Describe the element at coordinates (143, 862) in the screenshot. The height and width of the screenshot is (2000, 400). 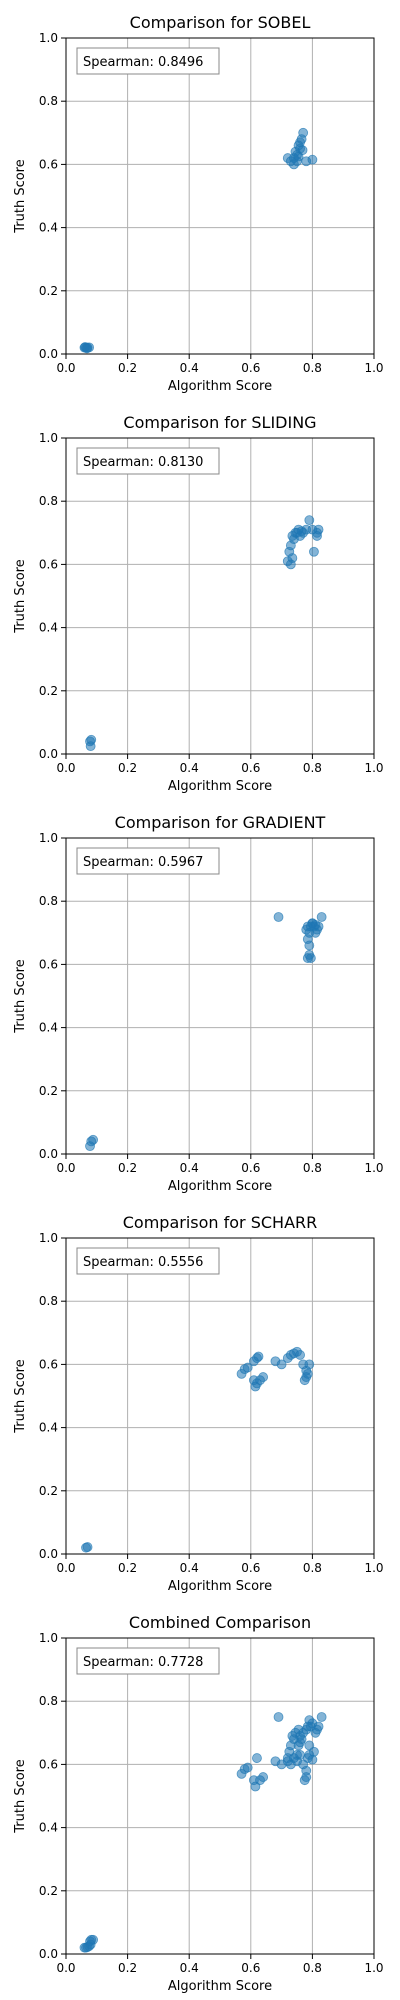
I see `spearman-annotation: Spearman: 0.5967` at that location.